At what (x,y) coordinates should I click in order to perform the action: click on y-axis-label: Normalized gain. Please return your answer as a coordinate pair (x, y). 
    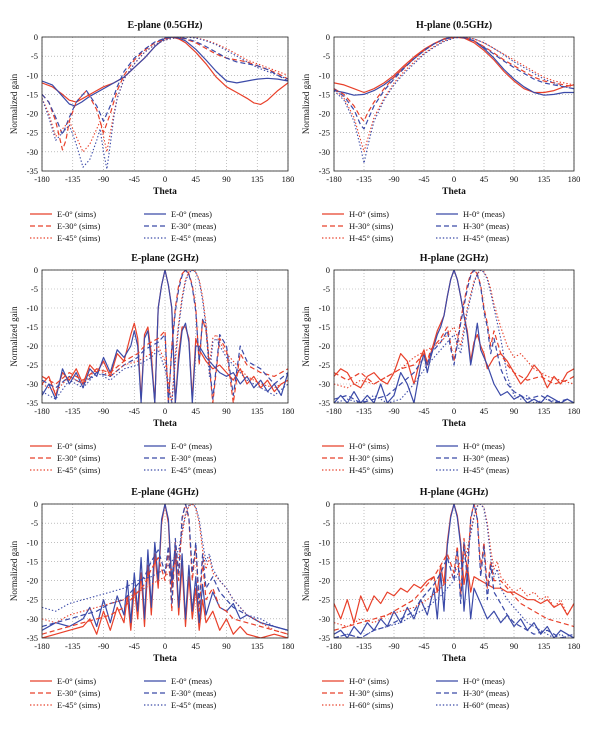
    Looking at the image, I should click on (14, 103).